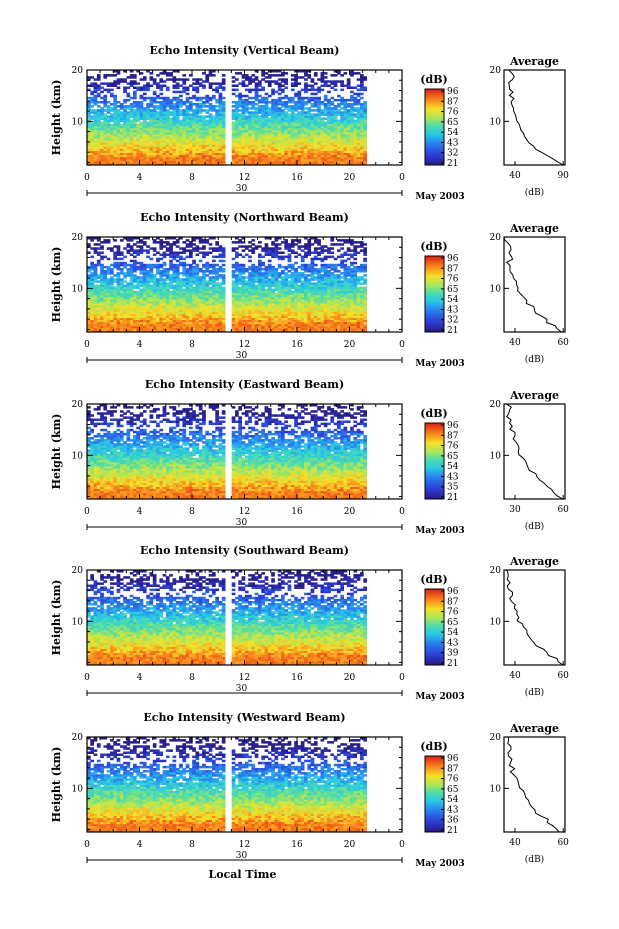  What do you see at coordinates (534, 192) in the screenshot?
I see `profile-x-label: (dB)` at bounding box center [534, 192].